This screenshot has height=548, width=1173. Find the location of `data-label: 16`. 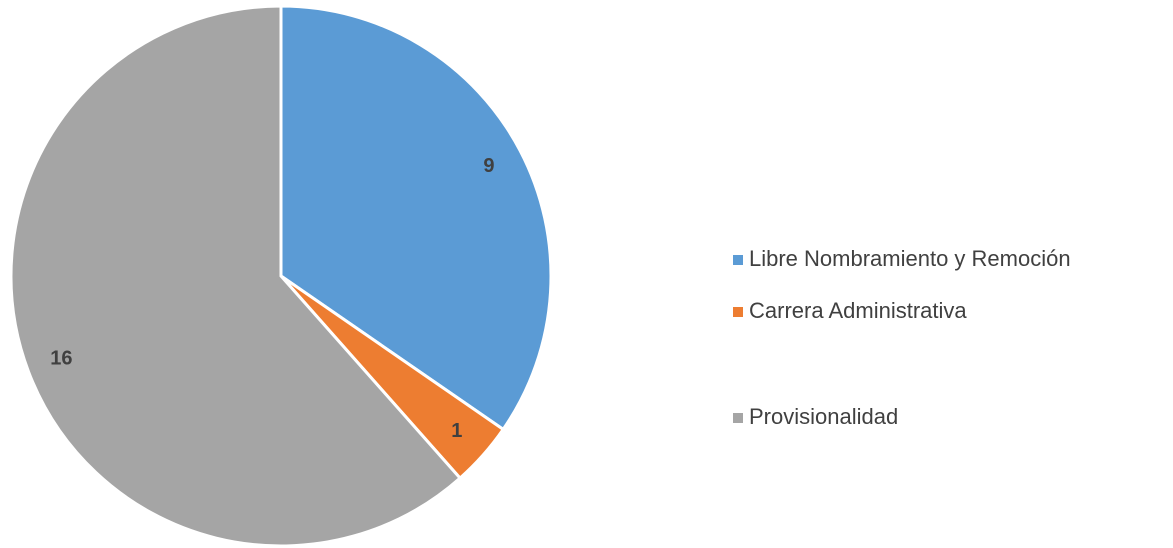

data-label: 16 is located at coordinates (61, 359).